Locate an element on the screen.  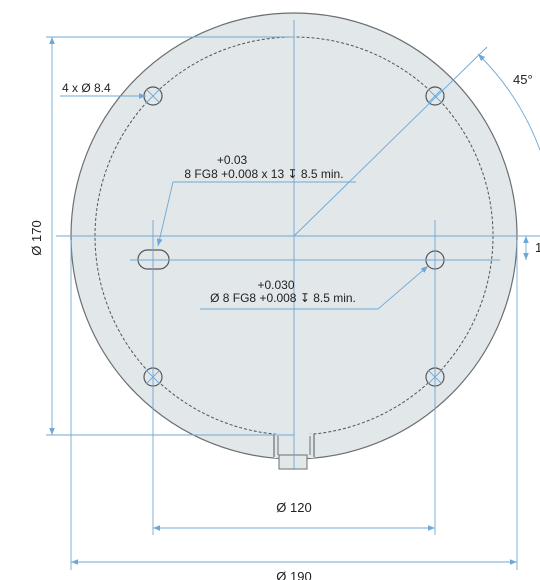
dim-120-label: Ø 120 is located at coordinates (293, 507).